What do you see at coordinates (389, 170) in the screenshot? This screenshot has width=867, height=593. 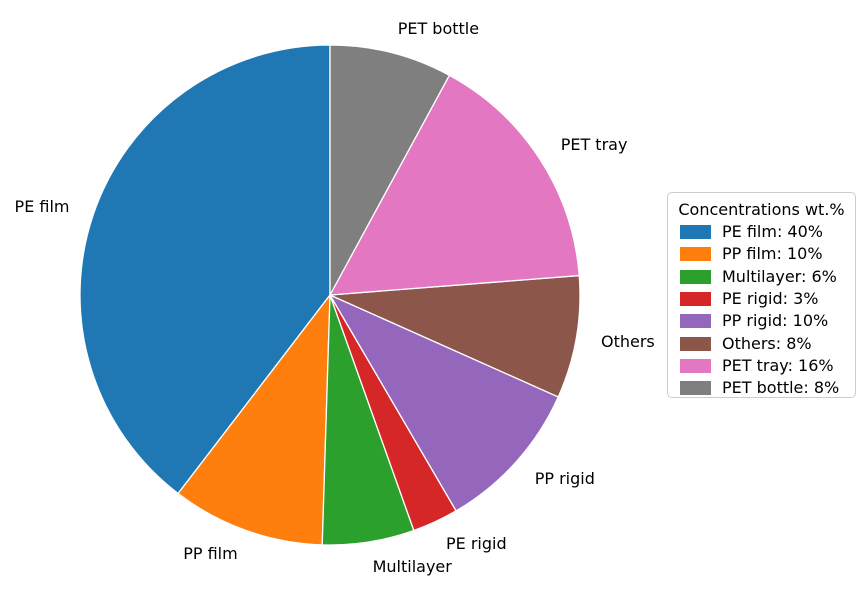 I see `pie-slice-pet-bottle` at bounding box center [389, 170].